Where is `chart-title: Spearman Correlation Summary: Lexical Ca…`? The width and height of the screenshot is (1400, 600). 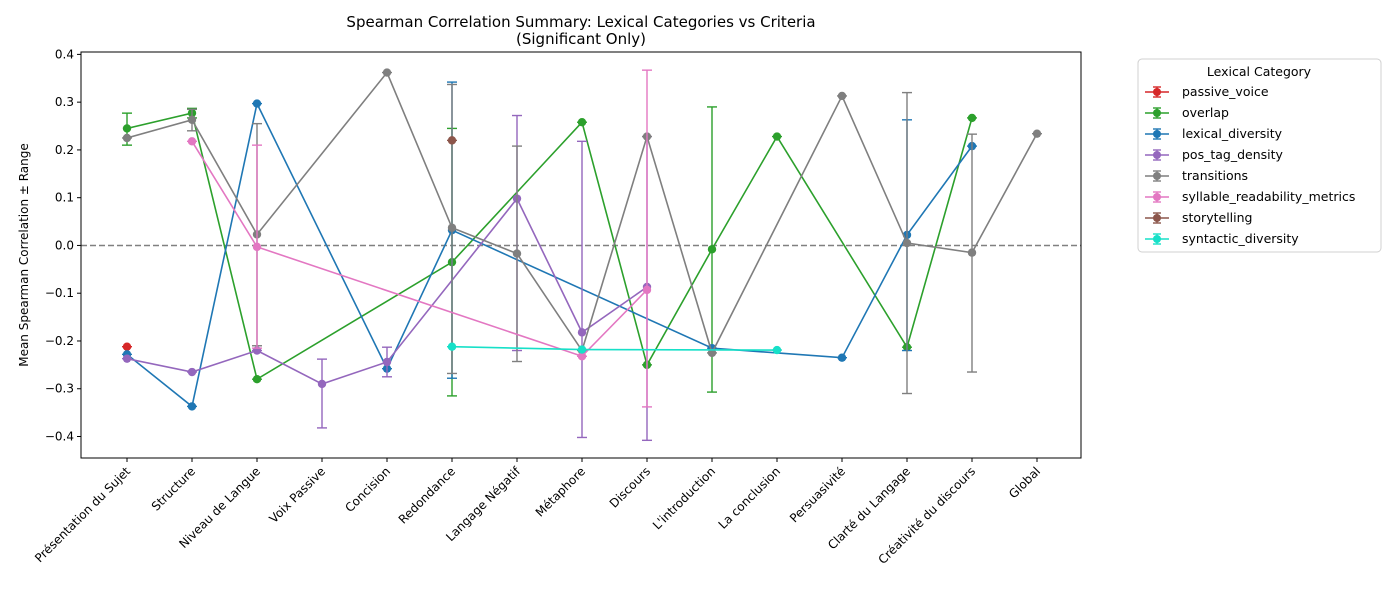 chart-title: Spearman Correlation Summary: Lexical Ca… is located at coordinates (580, 22).